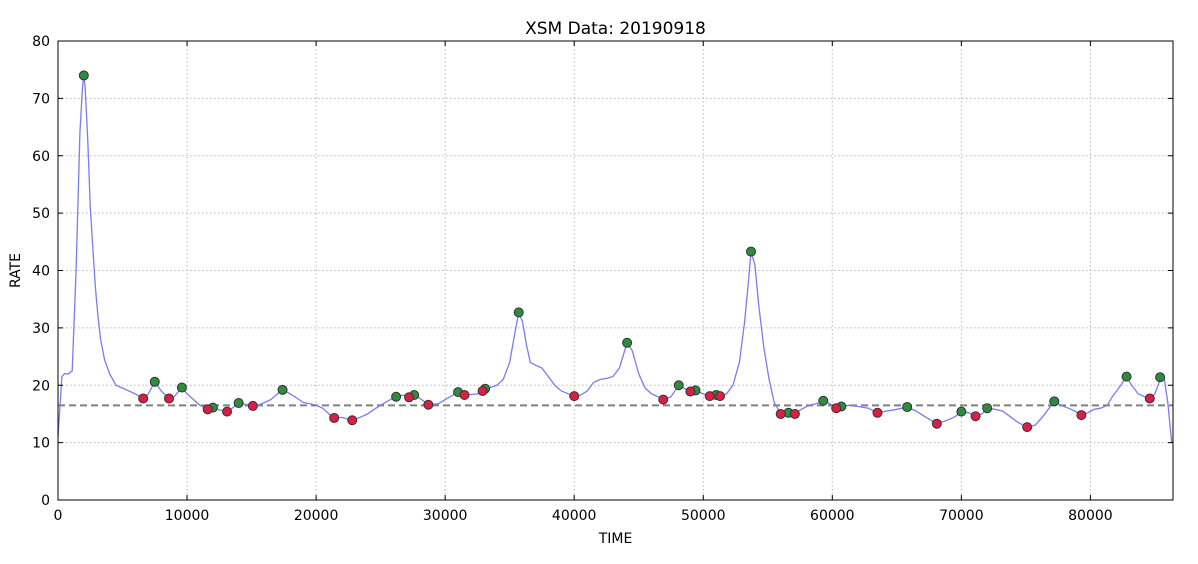 This screenshot has height=564, width=1198. I want to click on x-tick-label: 80000, so click(1090, 516).